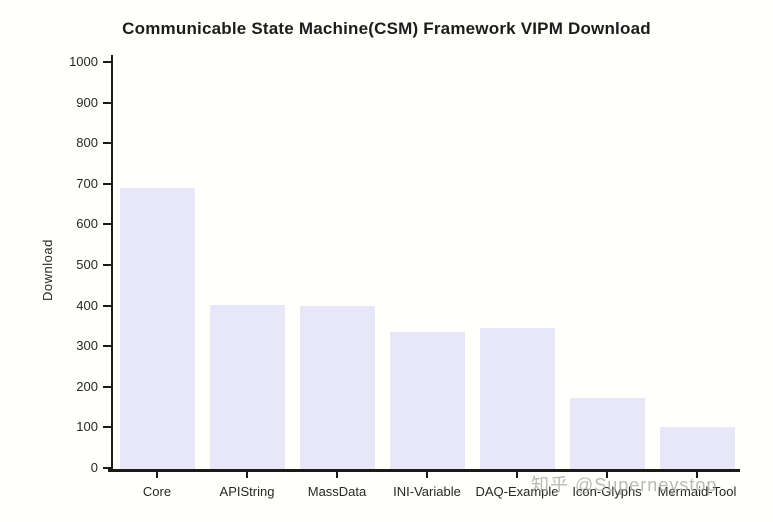 This screenshot has height=522, width=773. Describe the element at coordinates (517, 491) in the screenshot. I see `x-tick-label: DAQ-Example` at that location.